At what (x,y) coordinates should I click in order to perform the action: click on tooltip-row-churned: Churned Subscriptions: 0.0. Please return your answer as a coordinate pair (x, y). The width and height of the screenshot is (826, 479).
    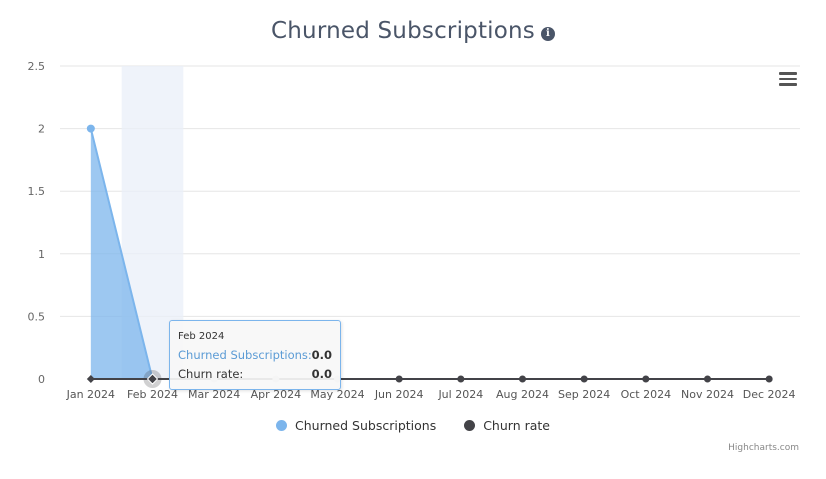
    Looking at the image, I should click on (255, 355).